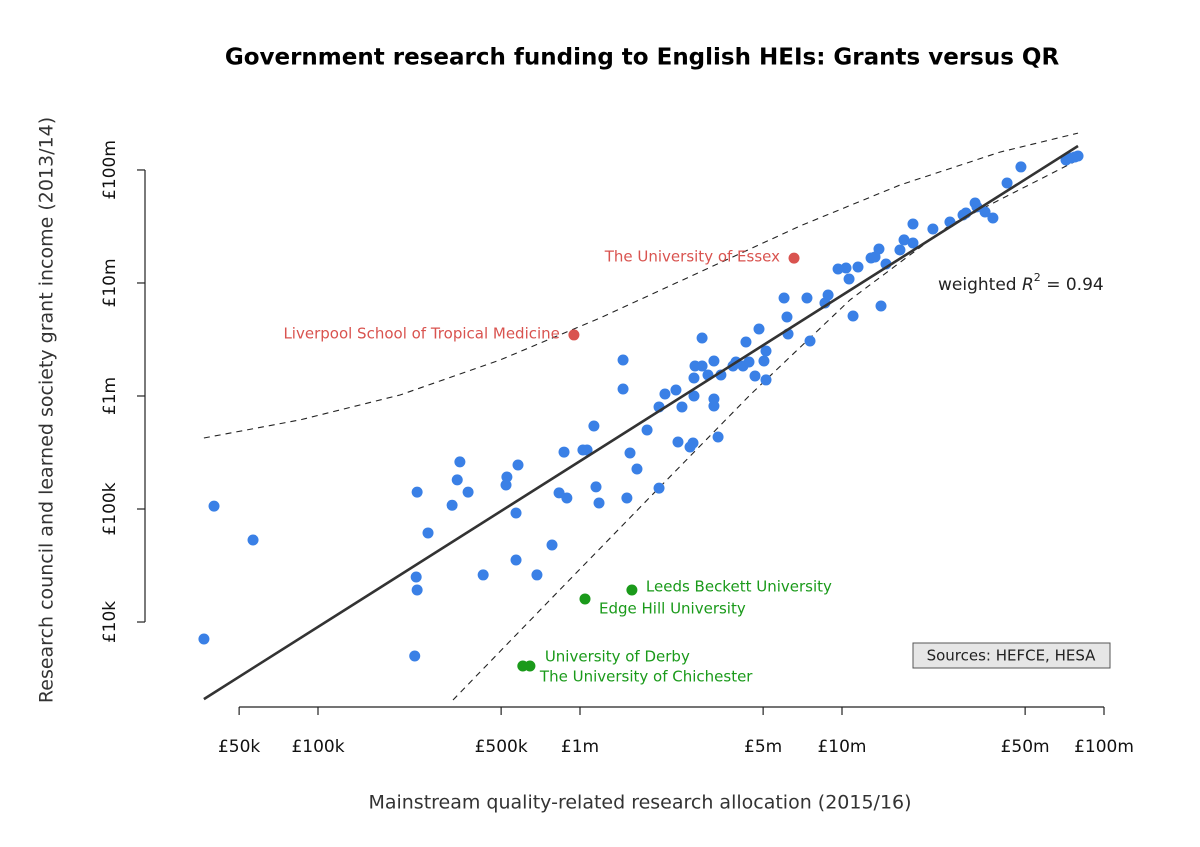 The image size is (1200, 847). I want to click on r2-symbol: R, so click(1028, 285).